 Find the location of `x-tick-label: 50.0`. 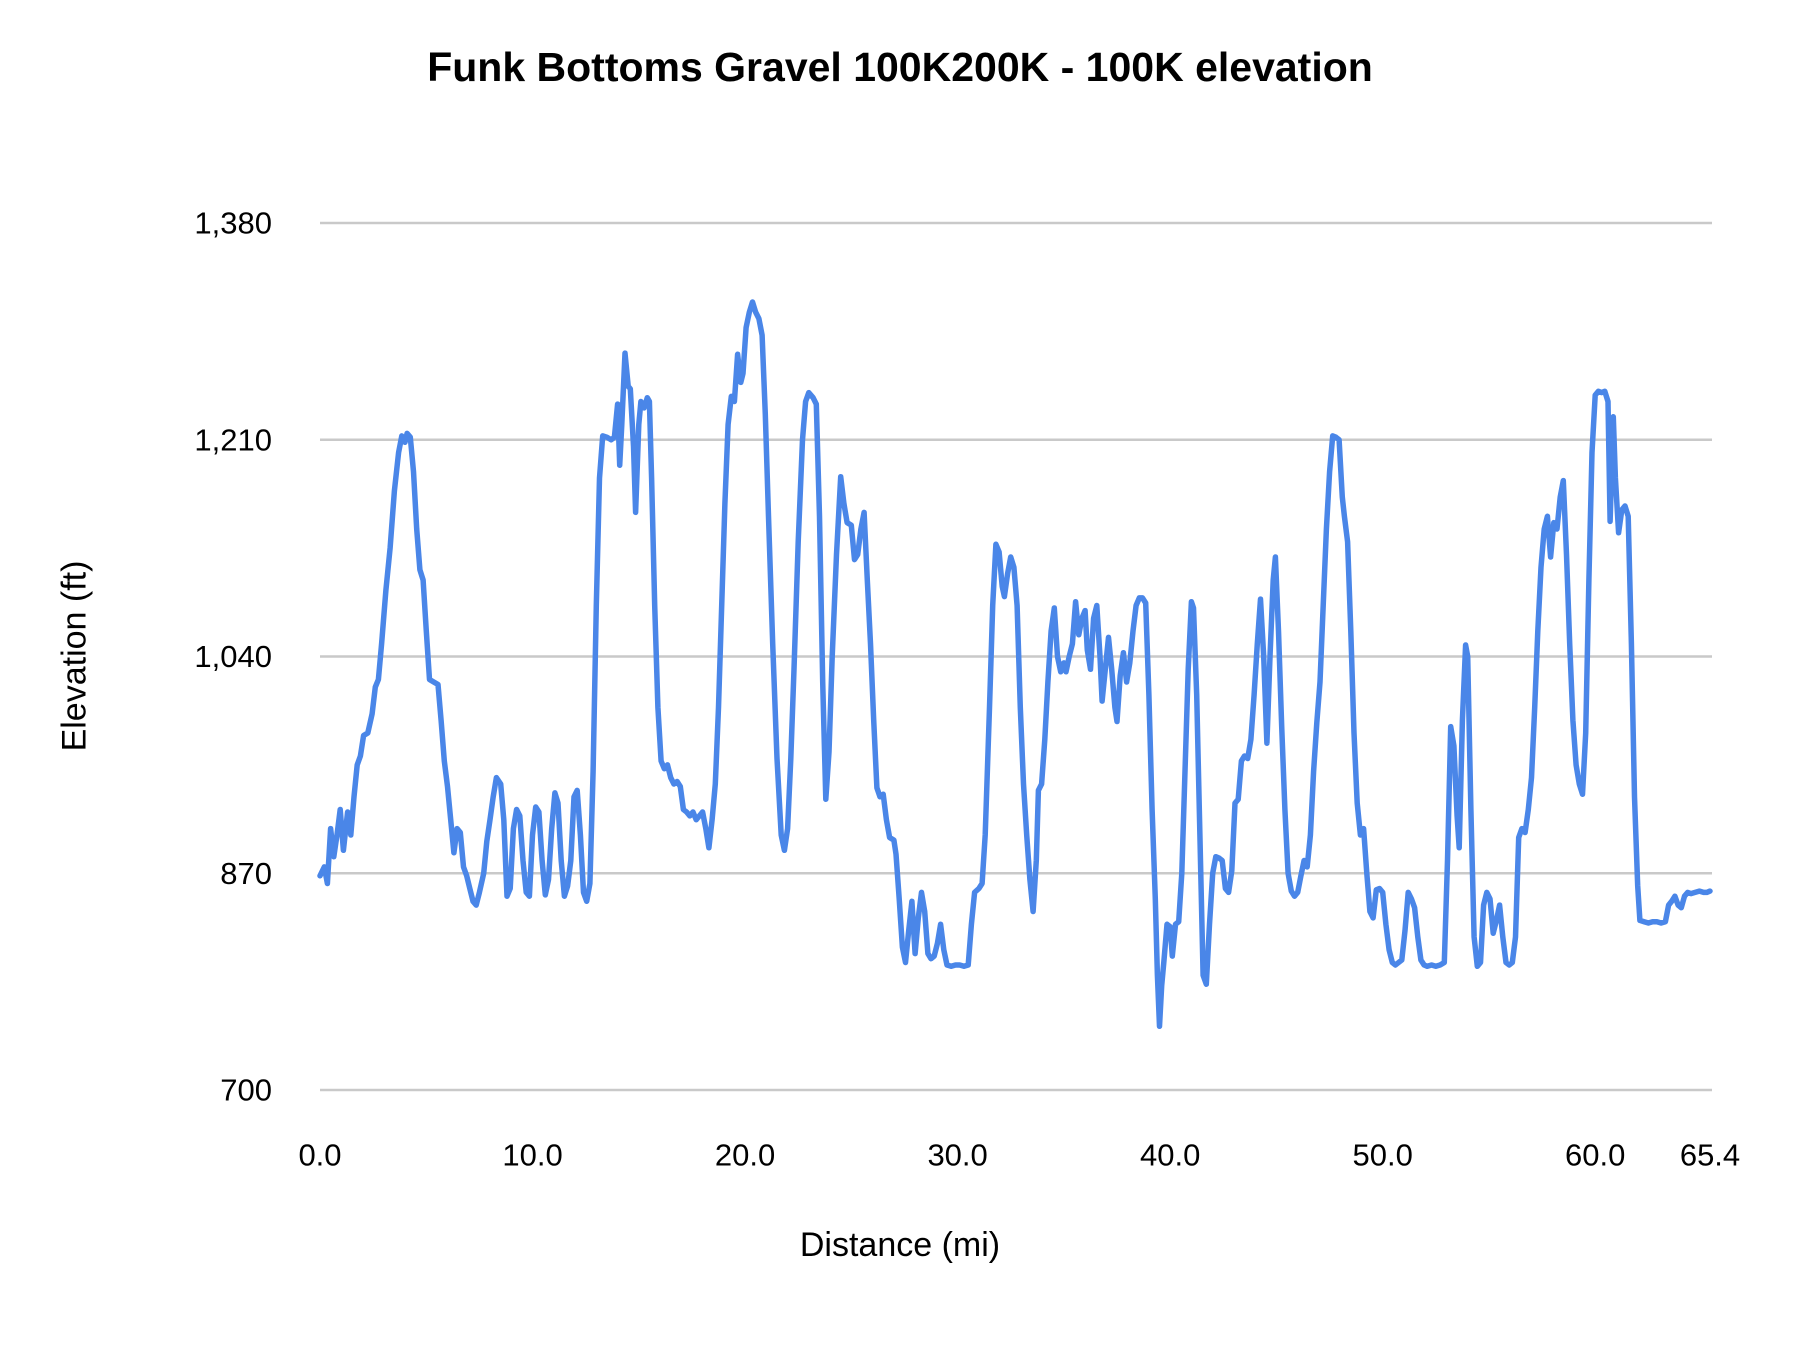

x-tick-label: 50.0 is located at coordinates (1383, 1155).